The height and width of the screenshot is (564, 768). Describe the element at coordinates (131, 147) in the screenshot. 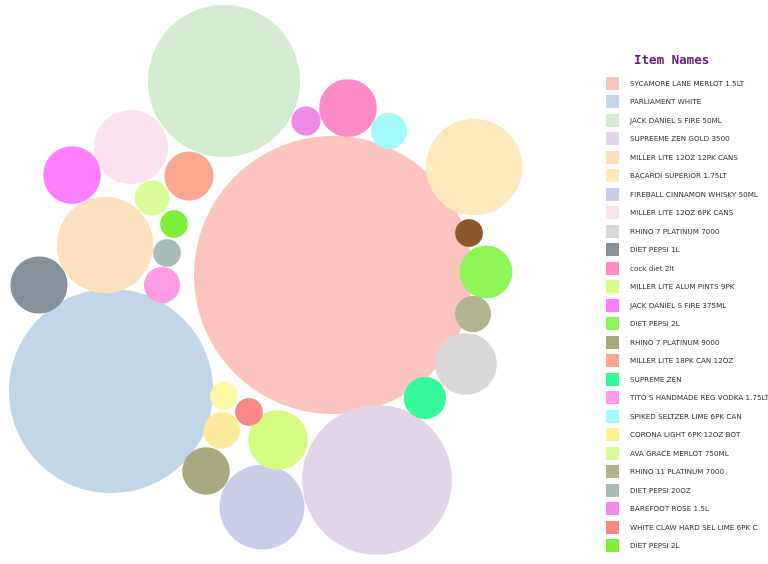

I see `bubble-miller-lite-12oz-6pk-cans` at that location.